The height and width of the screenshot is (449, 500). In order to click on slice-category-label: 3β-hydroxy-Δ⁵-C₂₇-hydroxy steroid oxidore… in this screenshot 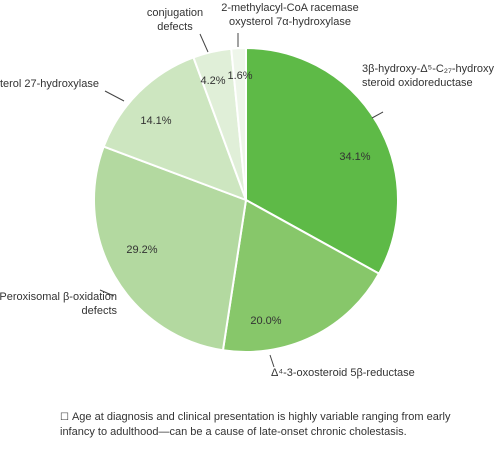, I will do `click(428, 76)`.